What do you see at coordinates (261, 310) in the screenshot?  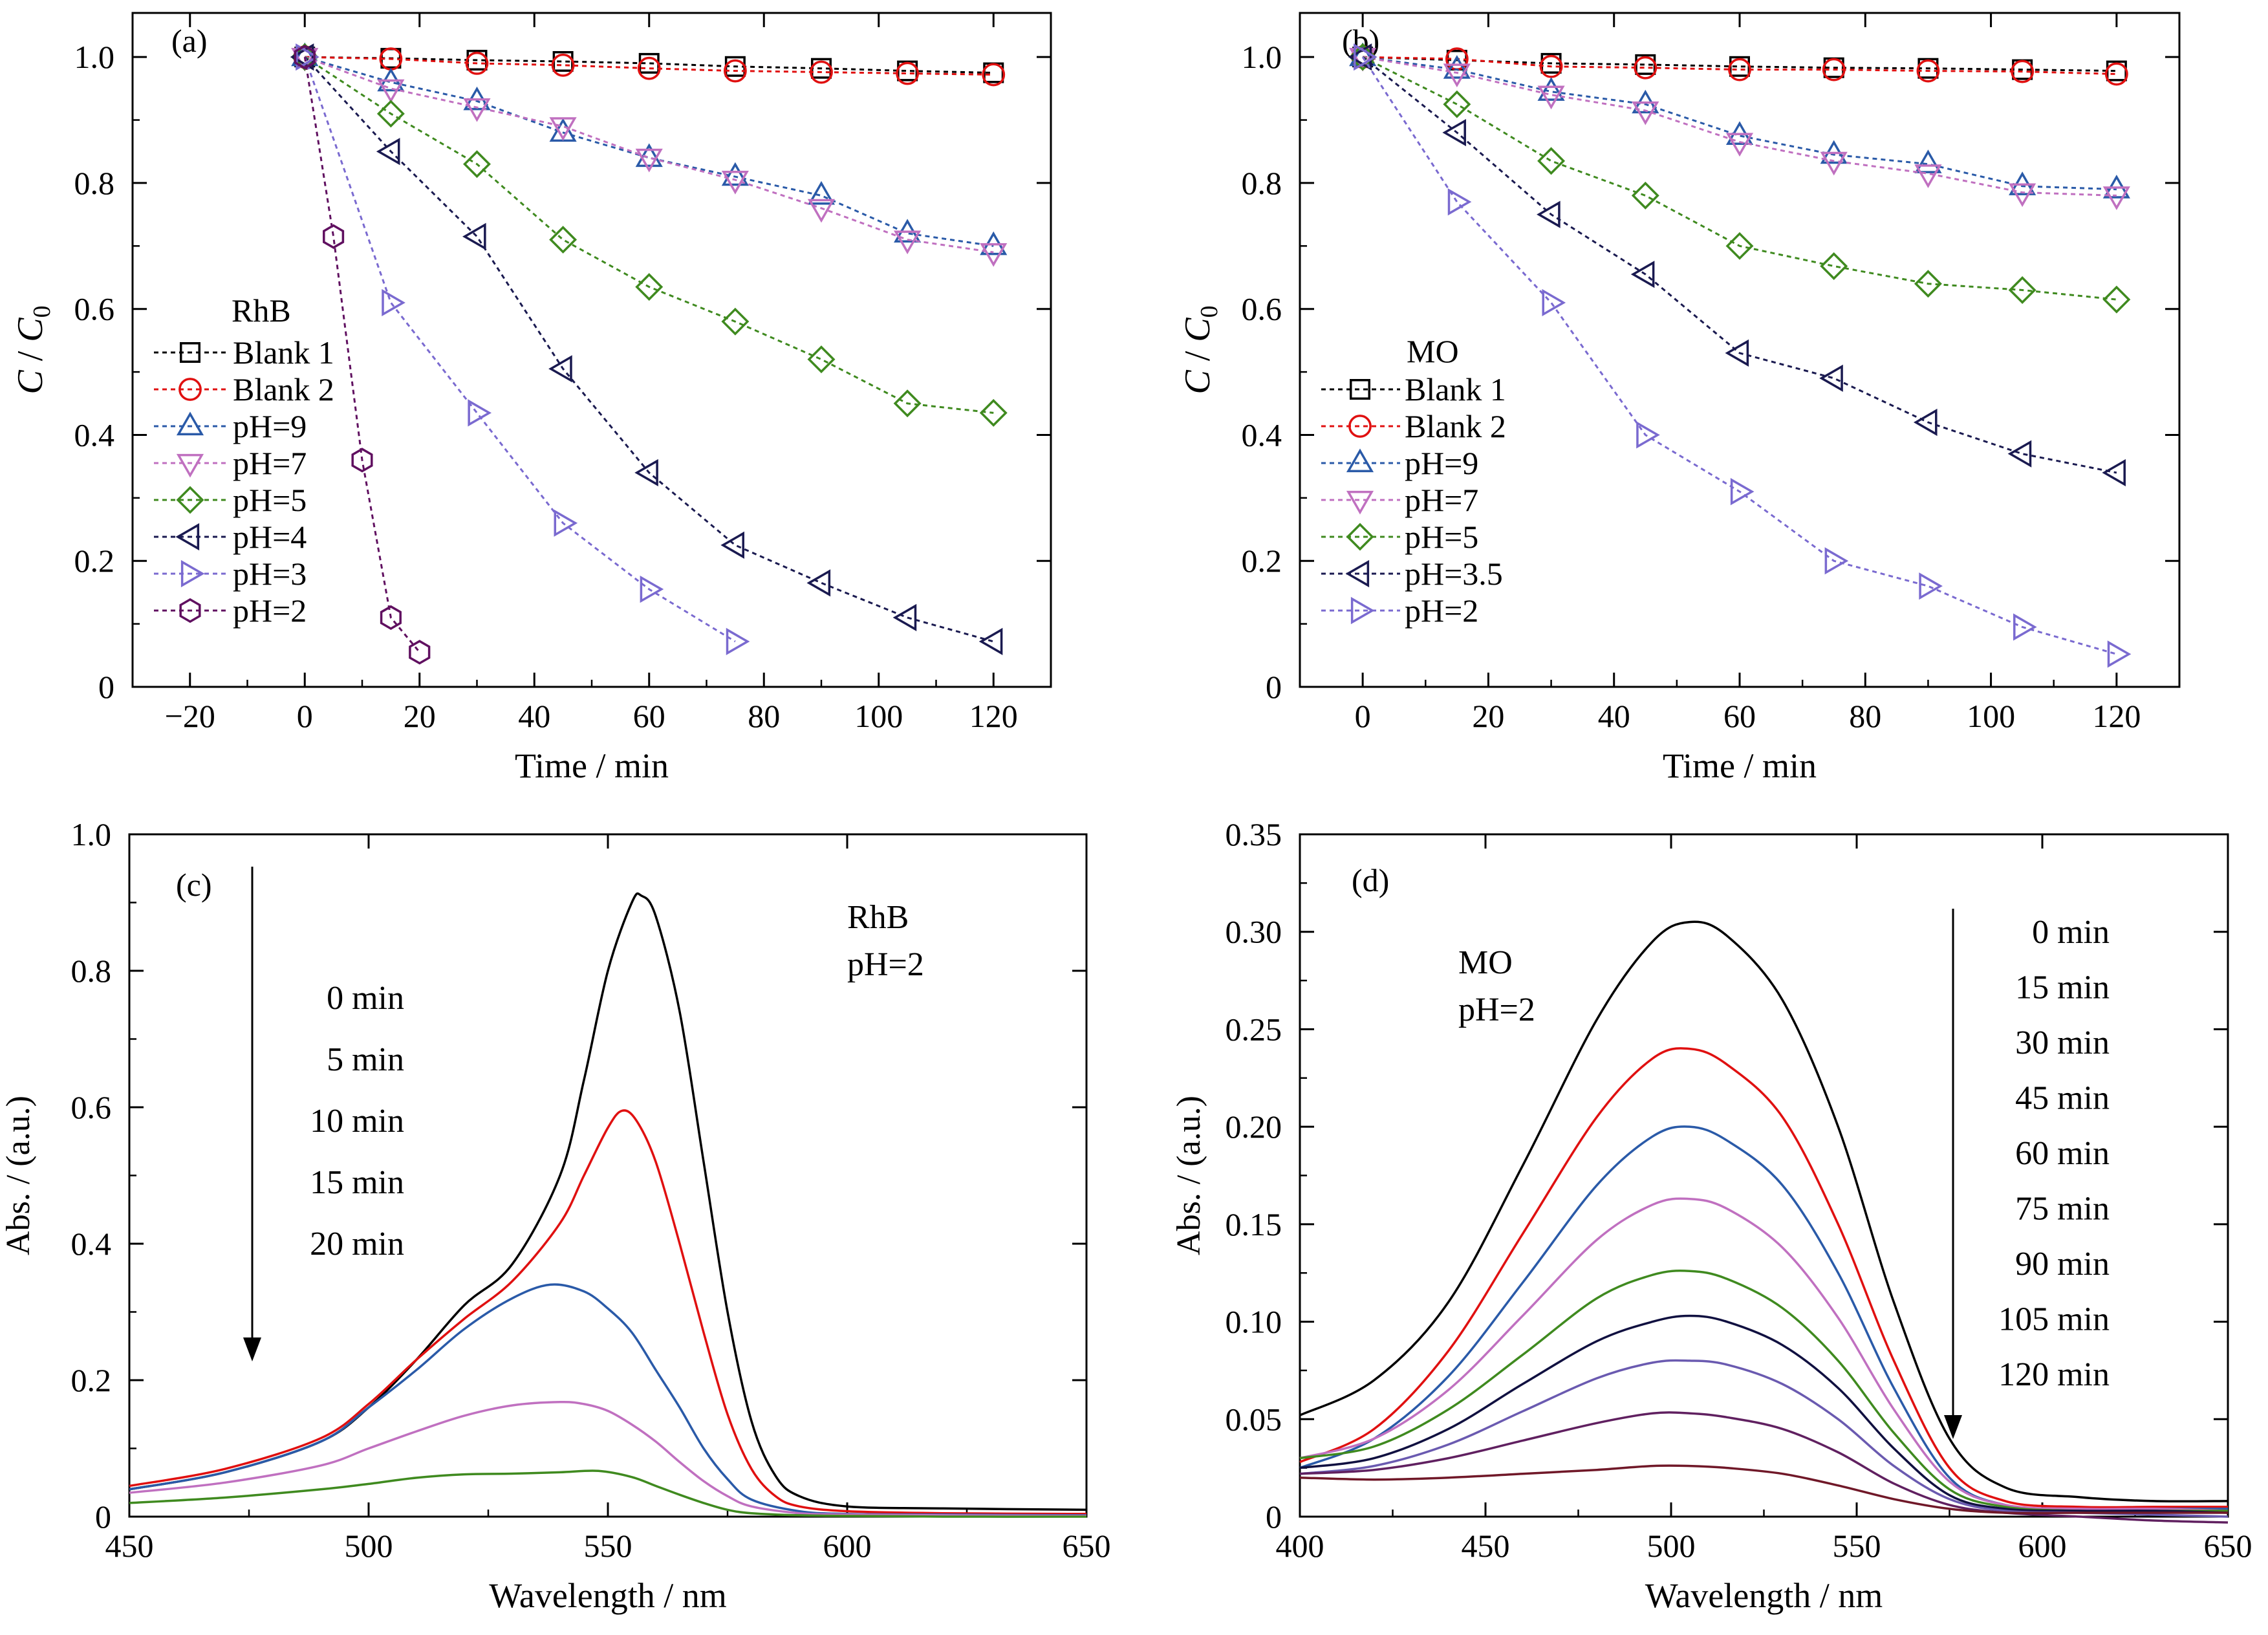 I see `legend-title: RhB` at bounding box center [261, 310].